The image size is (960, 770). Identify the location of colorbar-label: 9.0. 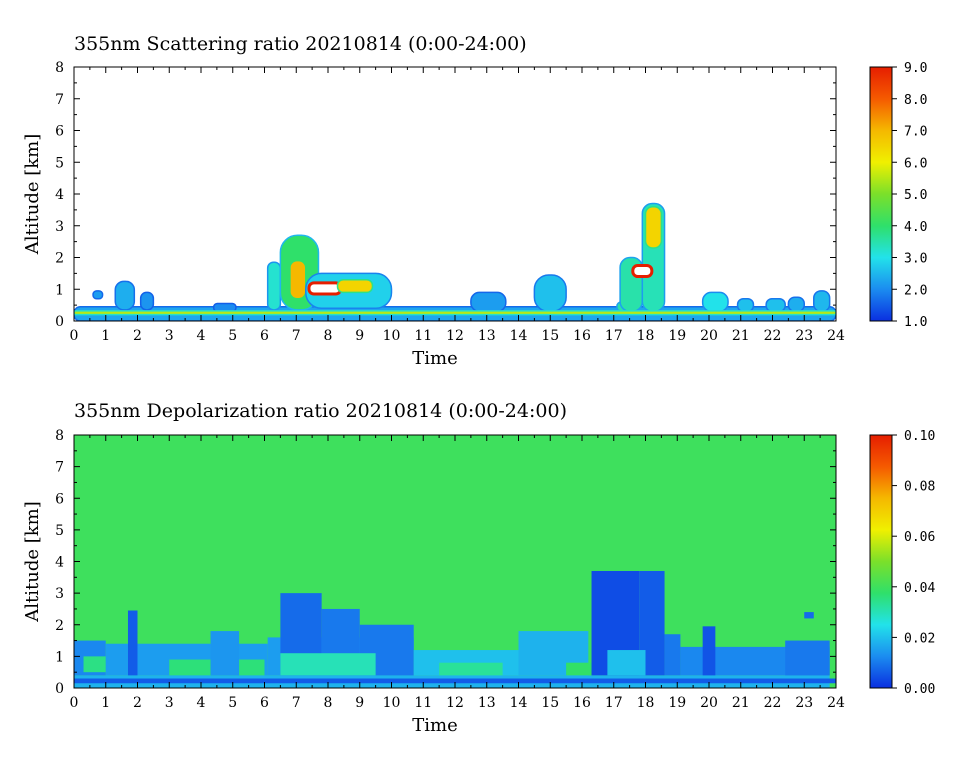
(915, 68).